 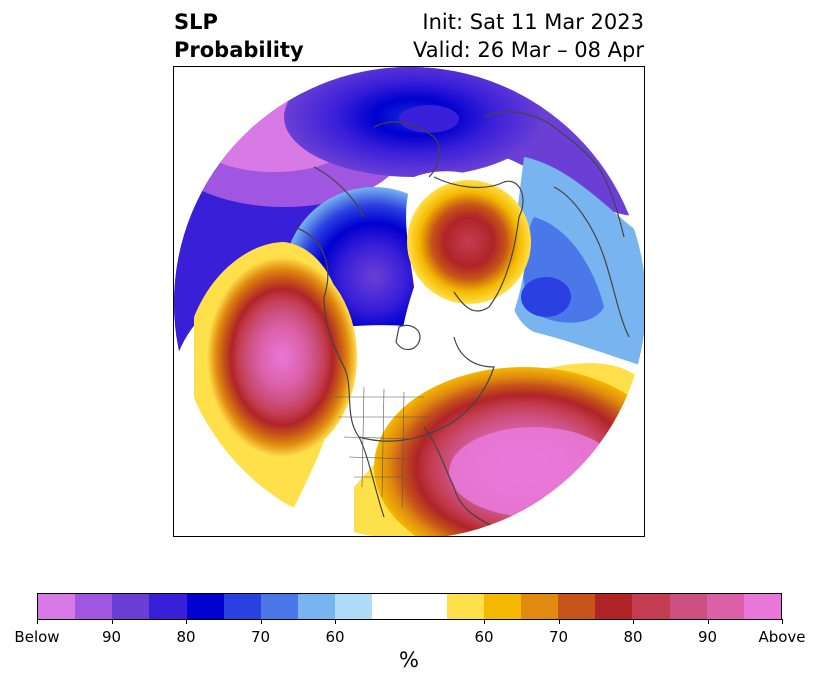 I want to click on colorbar-tick-label: Above, so click(x=782, y=637).